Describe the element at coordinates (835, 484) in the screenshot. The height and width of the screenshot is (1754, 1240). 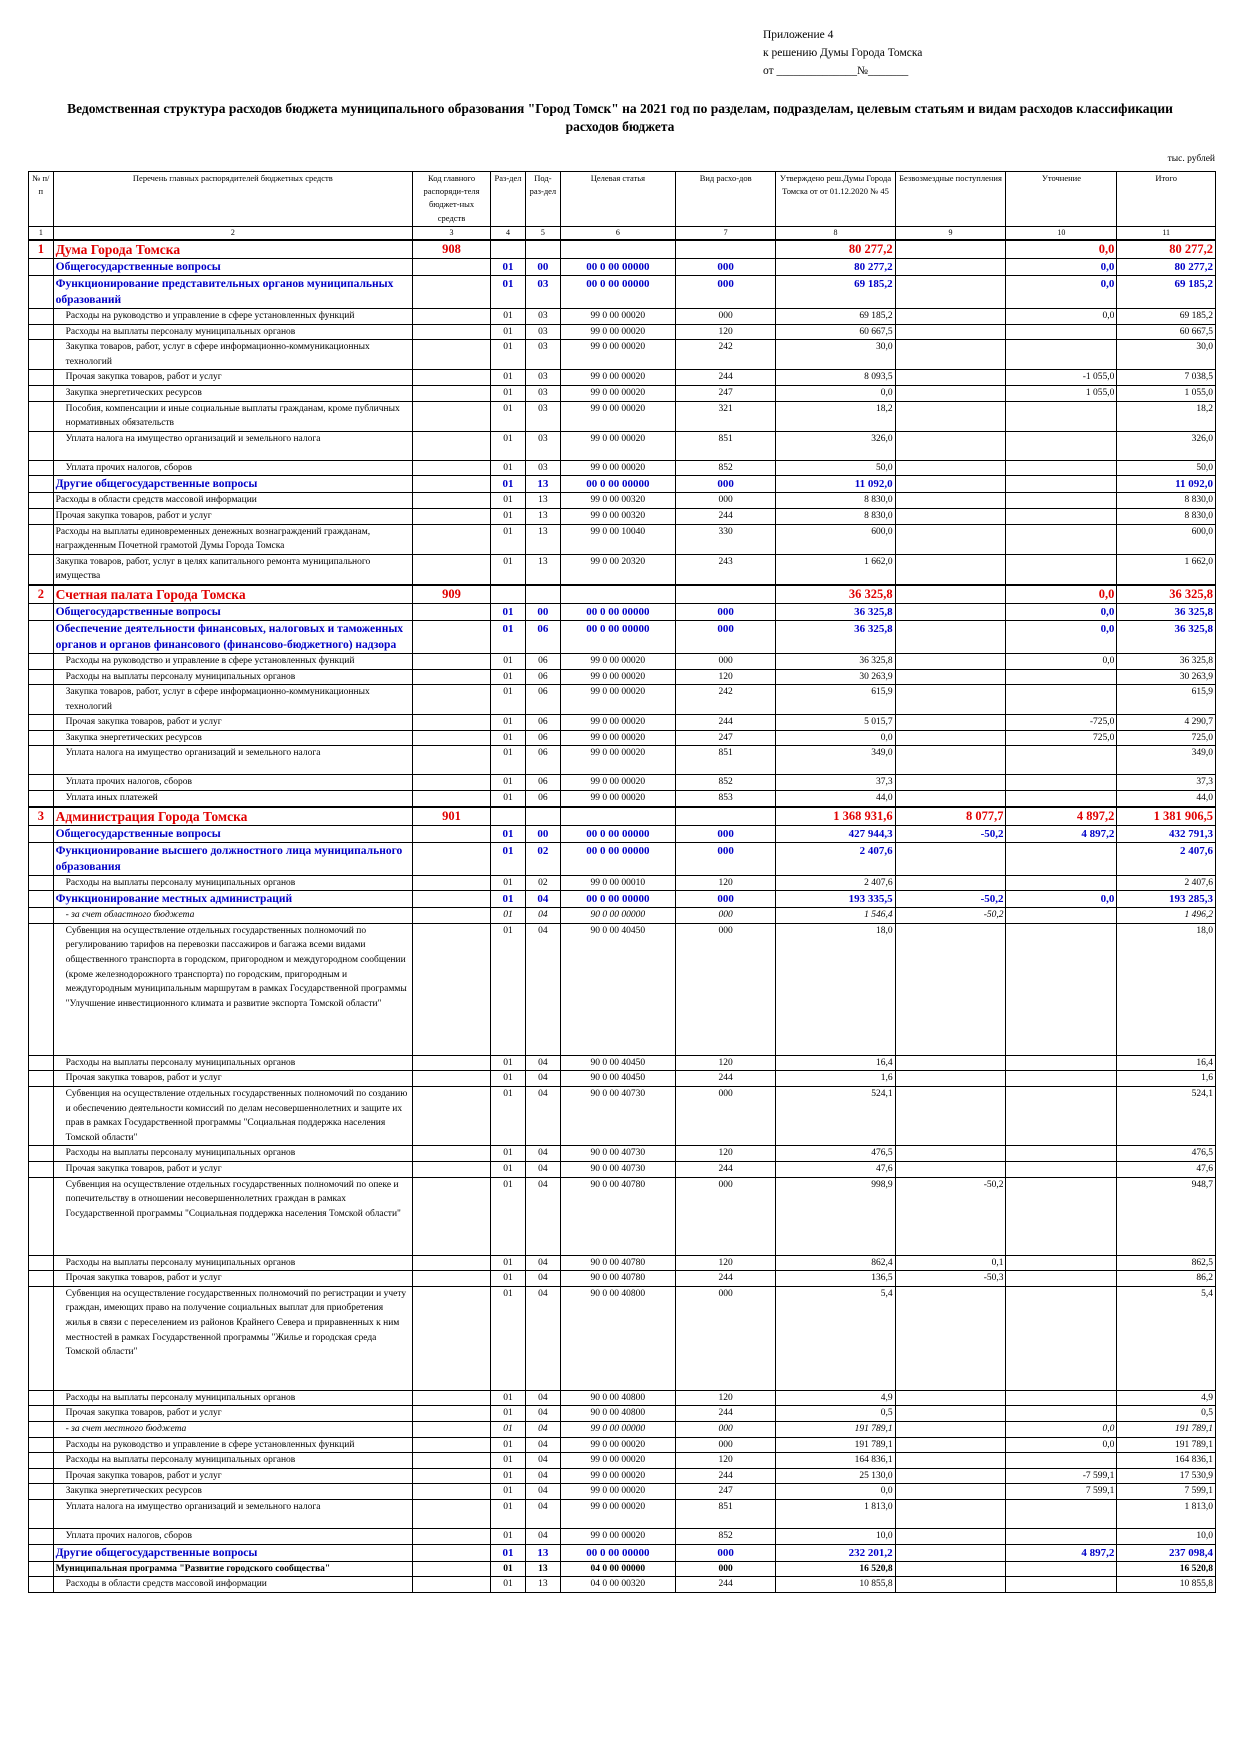
I see `row-approved-amount: 11 092,0` at that location.